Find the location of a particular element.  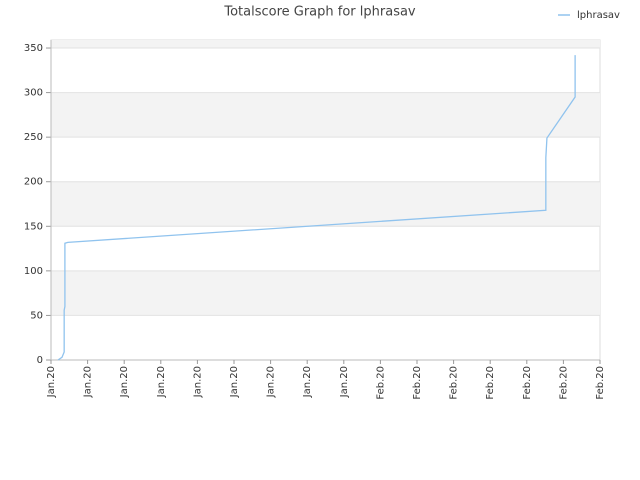

y-tick-label: 300 is located at coordinates (33, 93).